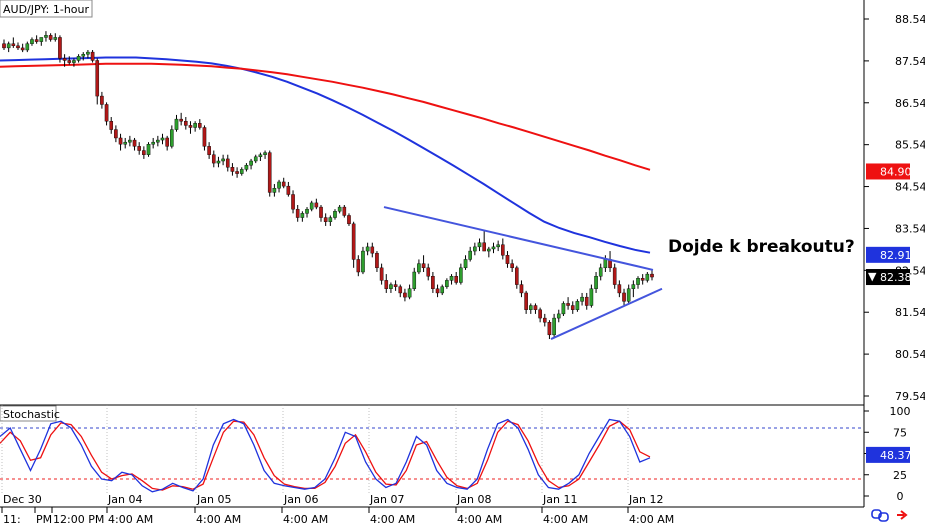  I want to click on price-tick-label: 86.54, so click(910, 103).